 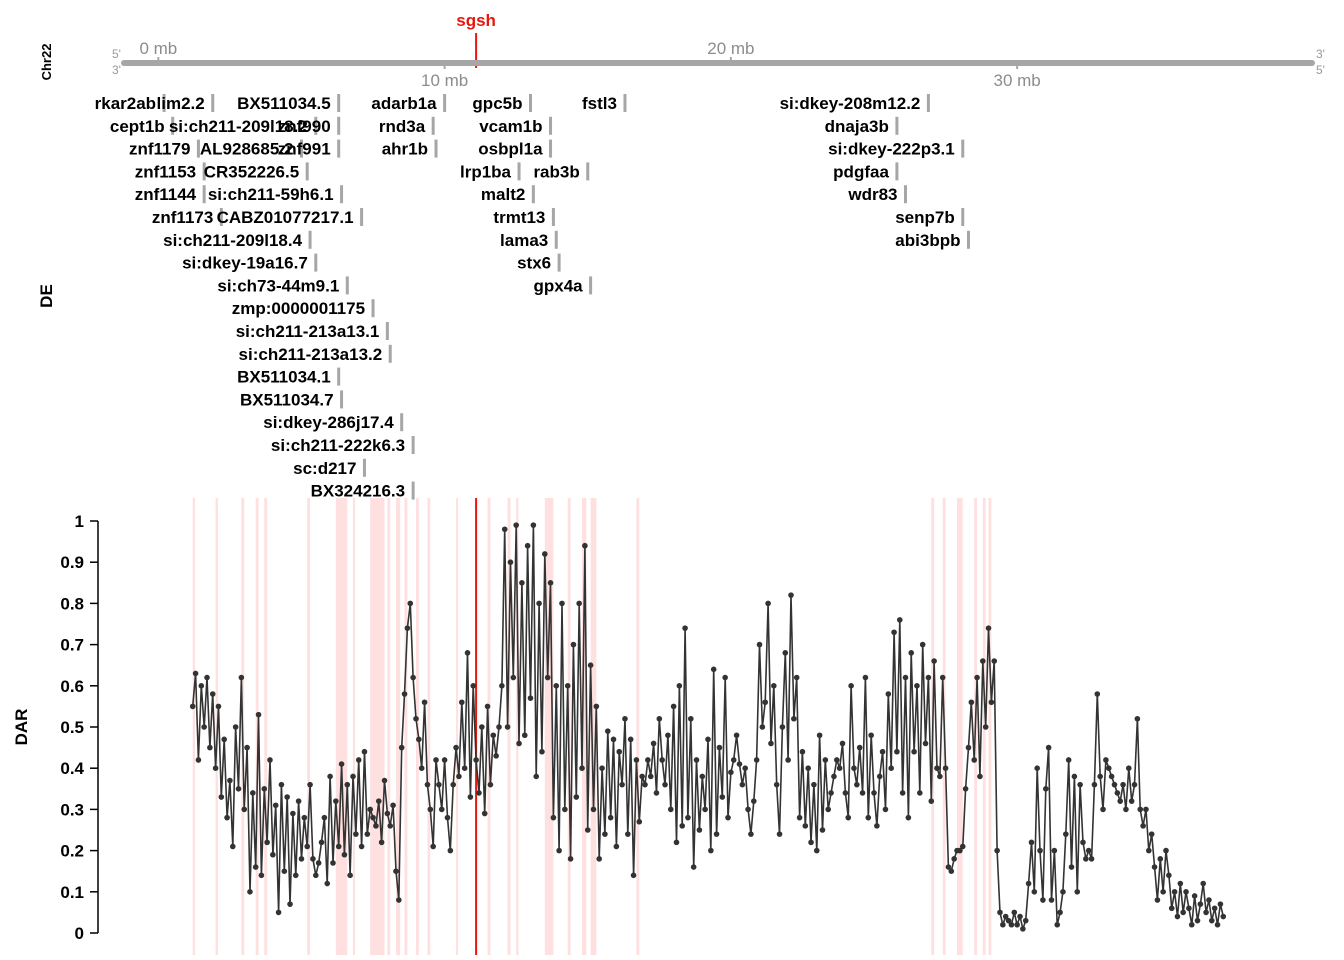 What do you see at coordinates (510, 126) in the screenshot?
I see `gene-label: vcam1b` at bounding box center [510, 126].